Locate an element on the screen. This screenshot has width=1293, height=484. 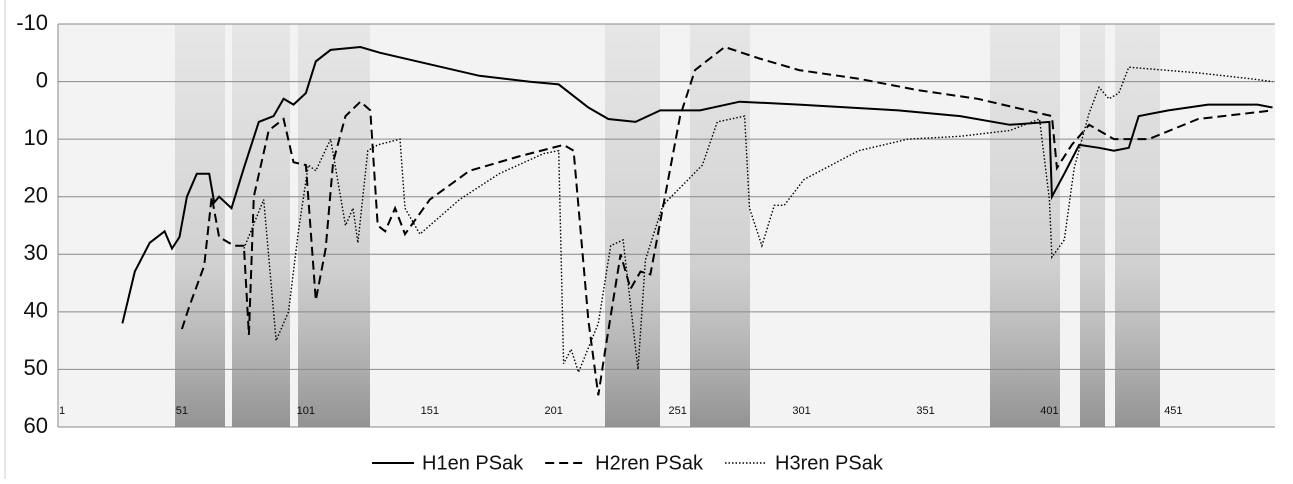
y-tick-label: 30 is located at coordinates (36, 252).